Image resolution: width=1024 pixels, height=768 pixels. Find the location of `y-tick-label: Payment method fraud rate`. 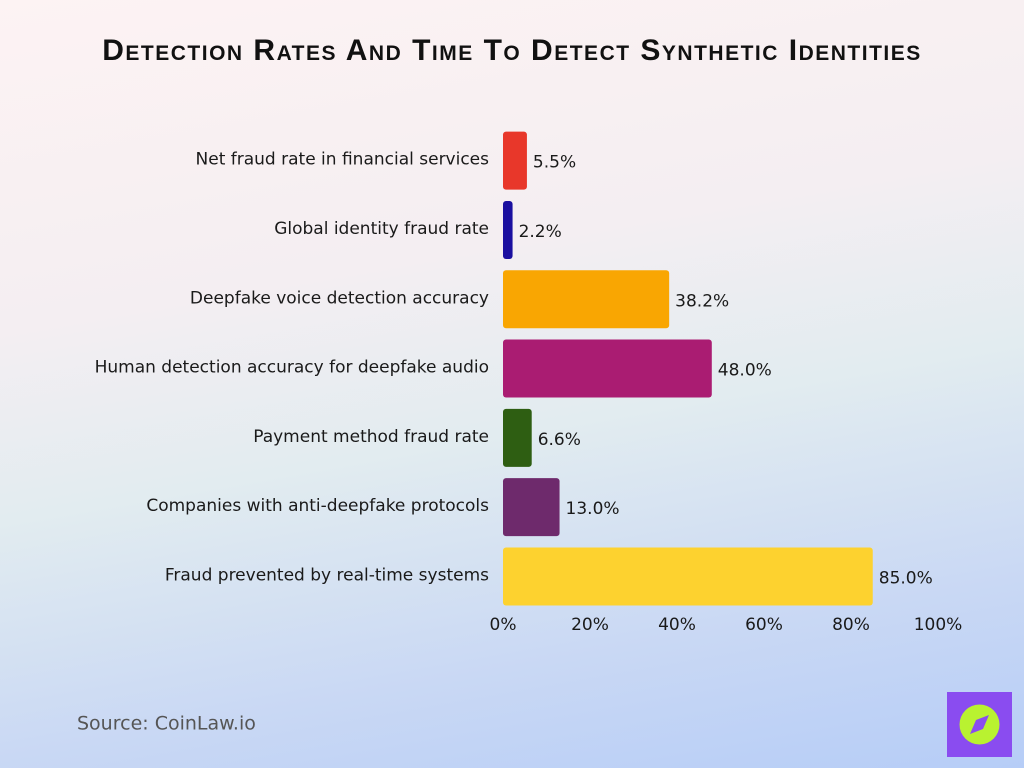

y-tick-label: Payment method fraud rate is located at coordinates (371, 437).